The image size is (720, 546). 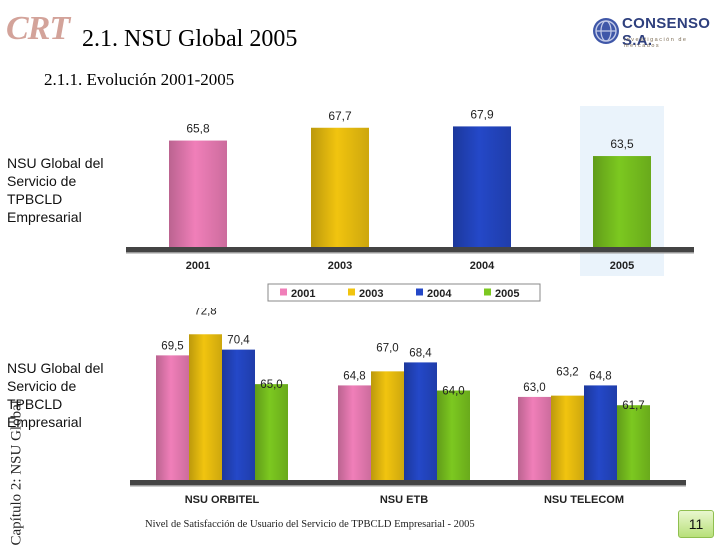 What do you see at coordinates (419, 292) in the screenshot?
I see `legend-swatch-2004` at bounding box center [419, 292].